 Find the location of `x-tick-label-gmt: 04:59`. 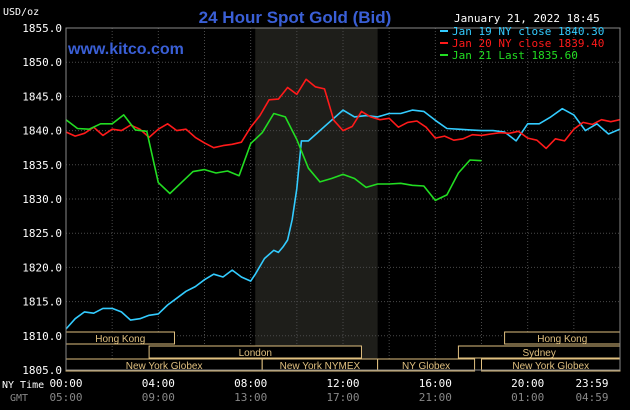

x-tick-label-gmt: 04:59 is located at coordinates (591, 397).